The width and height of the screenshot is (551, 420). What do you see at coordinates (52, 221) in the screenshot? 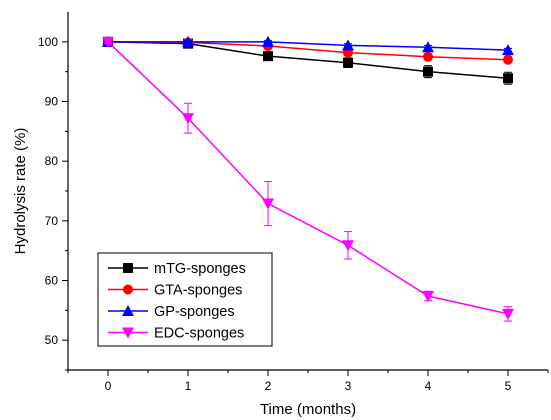
I see `y-tick-label: 70` at bounding box center [52, 221].